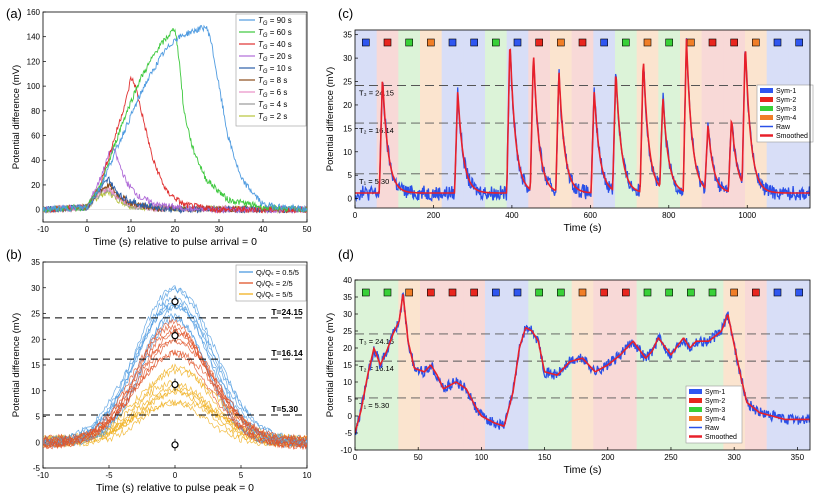  I want to click on legend-label: TG = 6 s, so click(272, 93).